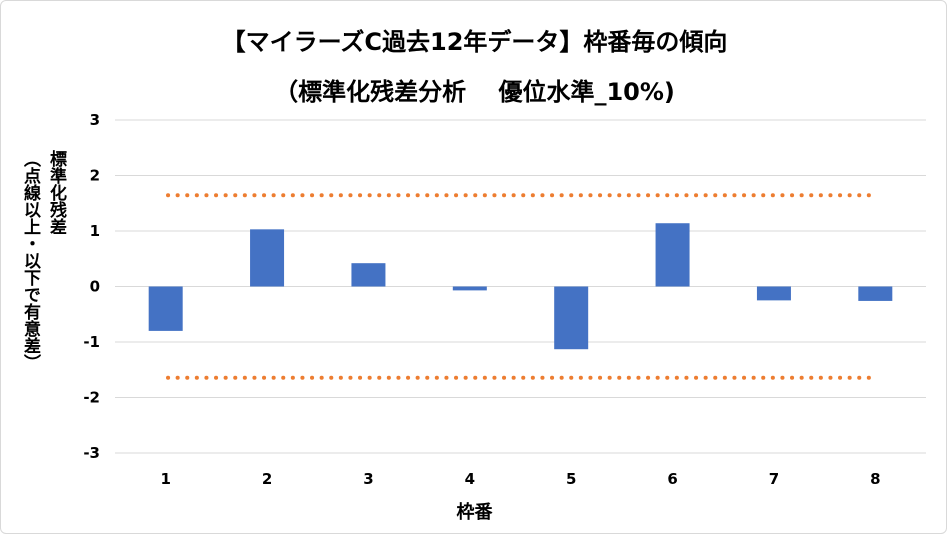 The image size is (949, 536). What do you see at coordinates (672, 479) in the screenshot?
I see `x-tick-label: 6` at bounding box center [672, 479].